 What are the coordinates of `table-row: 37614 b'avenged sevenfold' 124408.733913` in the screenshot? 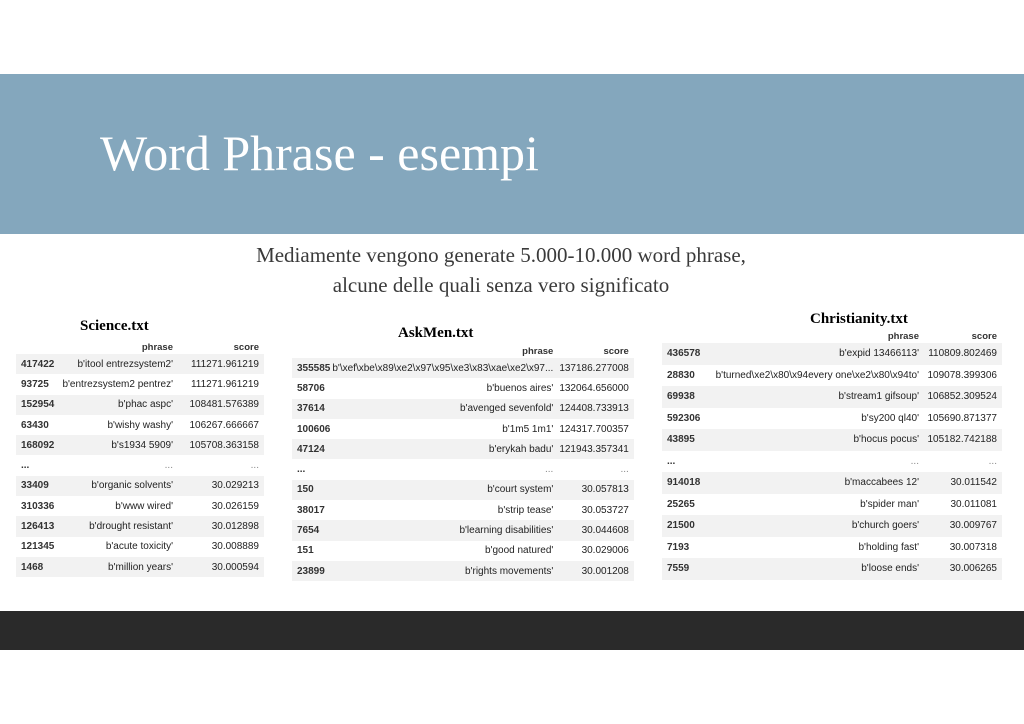 It's located at (463, 408).